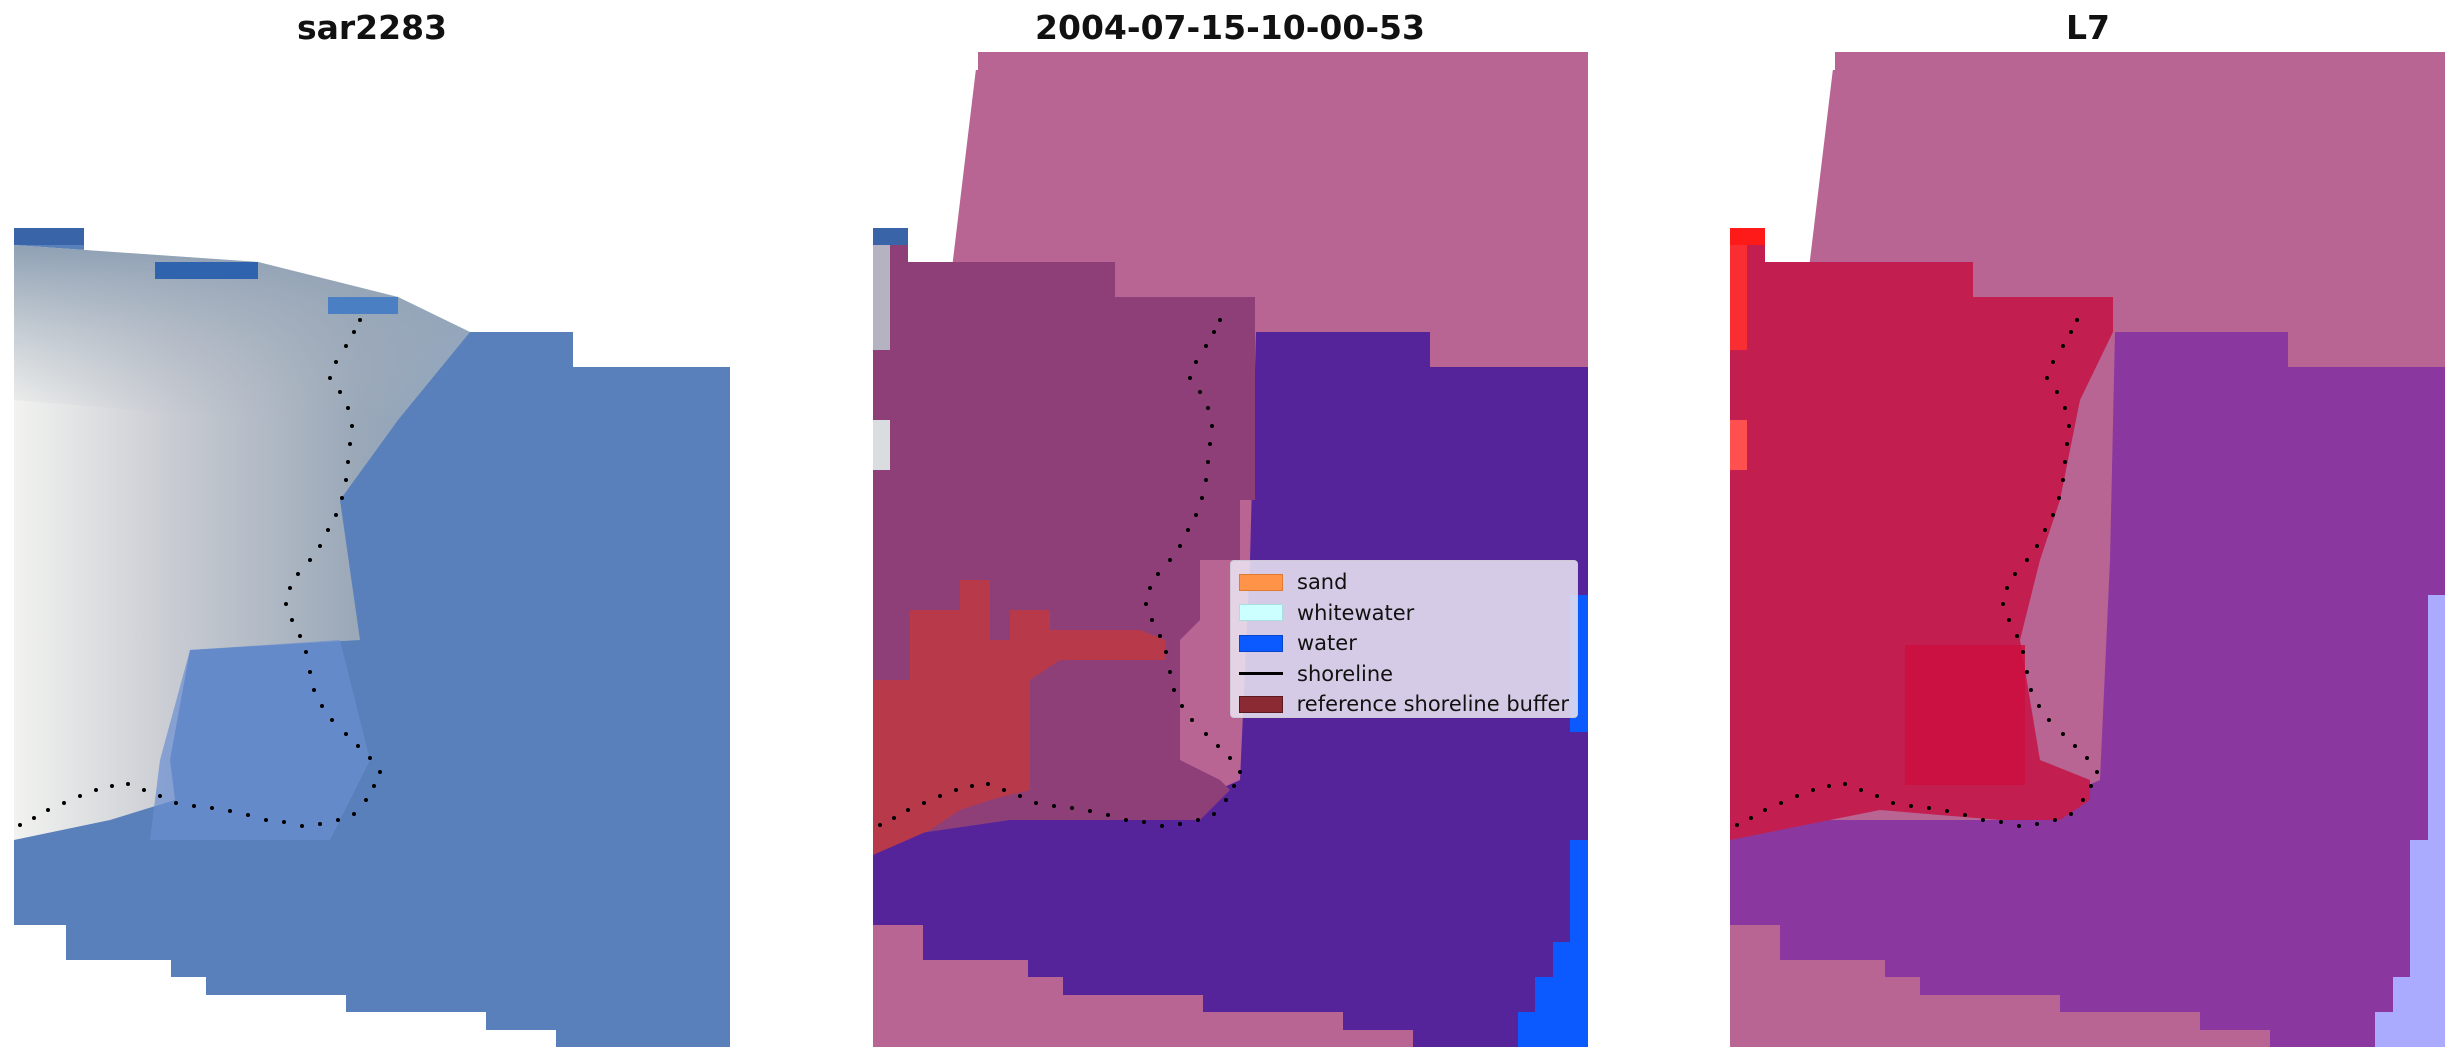  I want to click on l7-lightblue-strip, so click(2410, 821).